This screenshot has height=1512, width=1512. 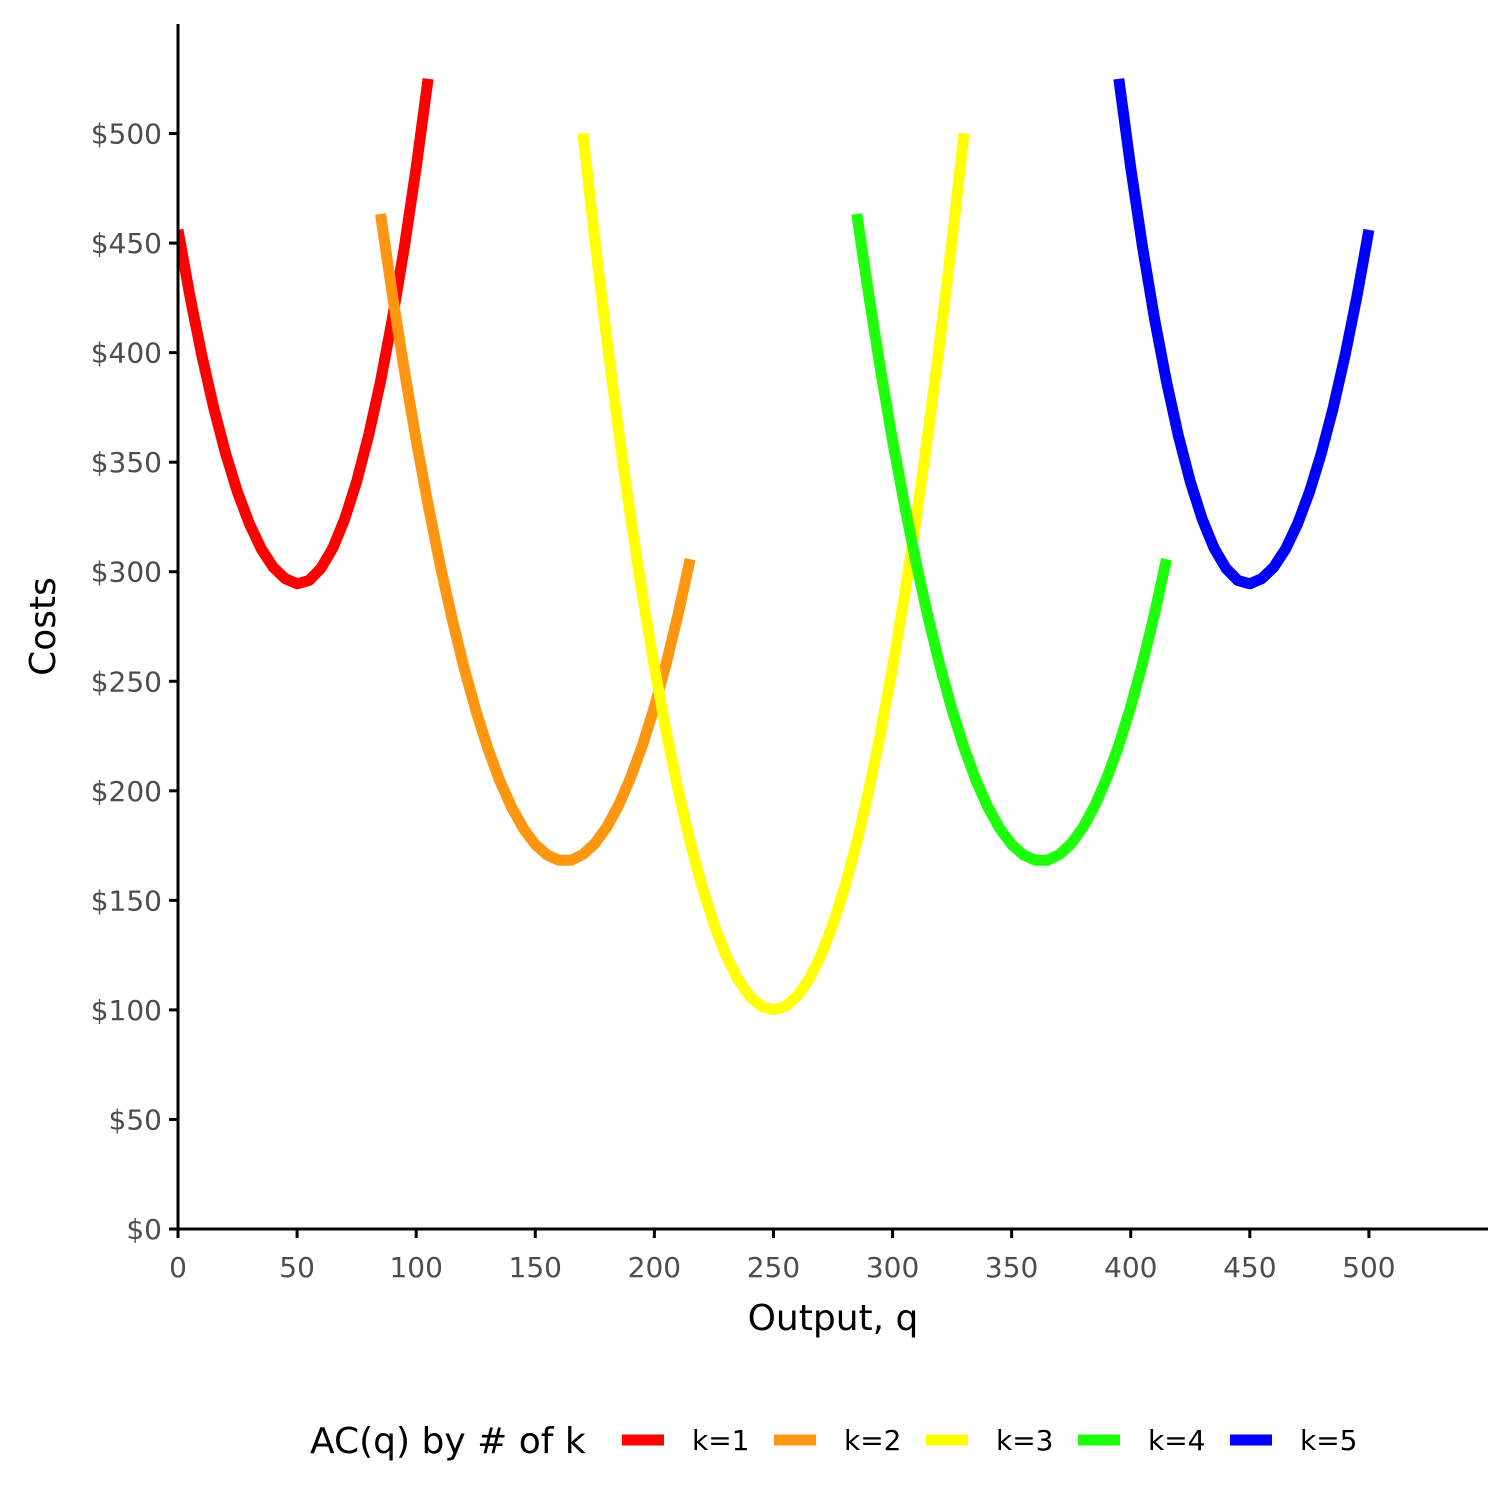 I want to click on x-tick-label: 400, so click(x=1130, y=1267).